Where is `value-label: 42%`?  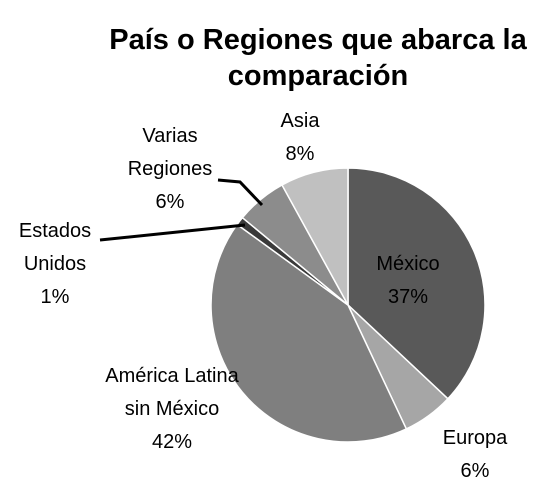
value-label: 42% is located at coordinates (172, 442).